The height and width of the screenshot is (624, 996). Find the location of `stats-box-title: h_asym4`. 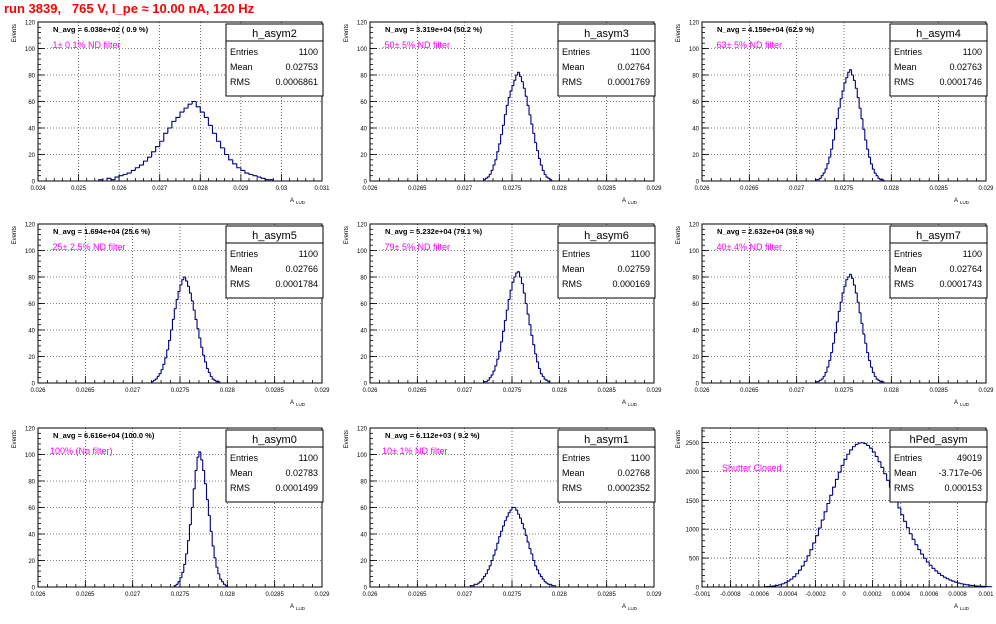

stats-box-title: h_asym4 is located at coordinates (938, 34).